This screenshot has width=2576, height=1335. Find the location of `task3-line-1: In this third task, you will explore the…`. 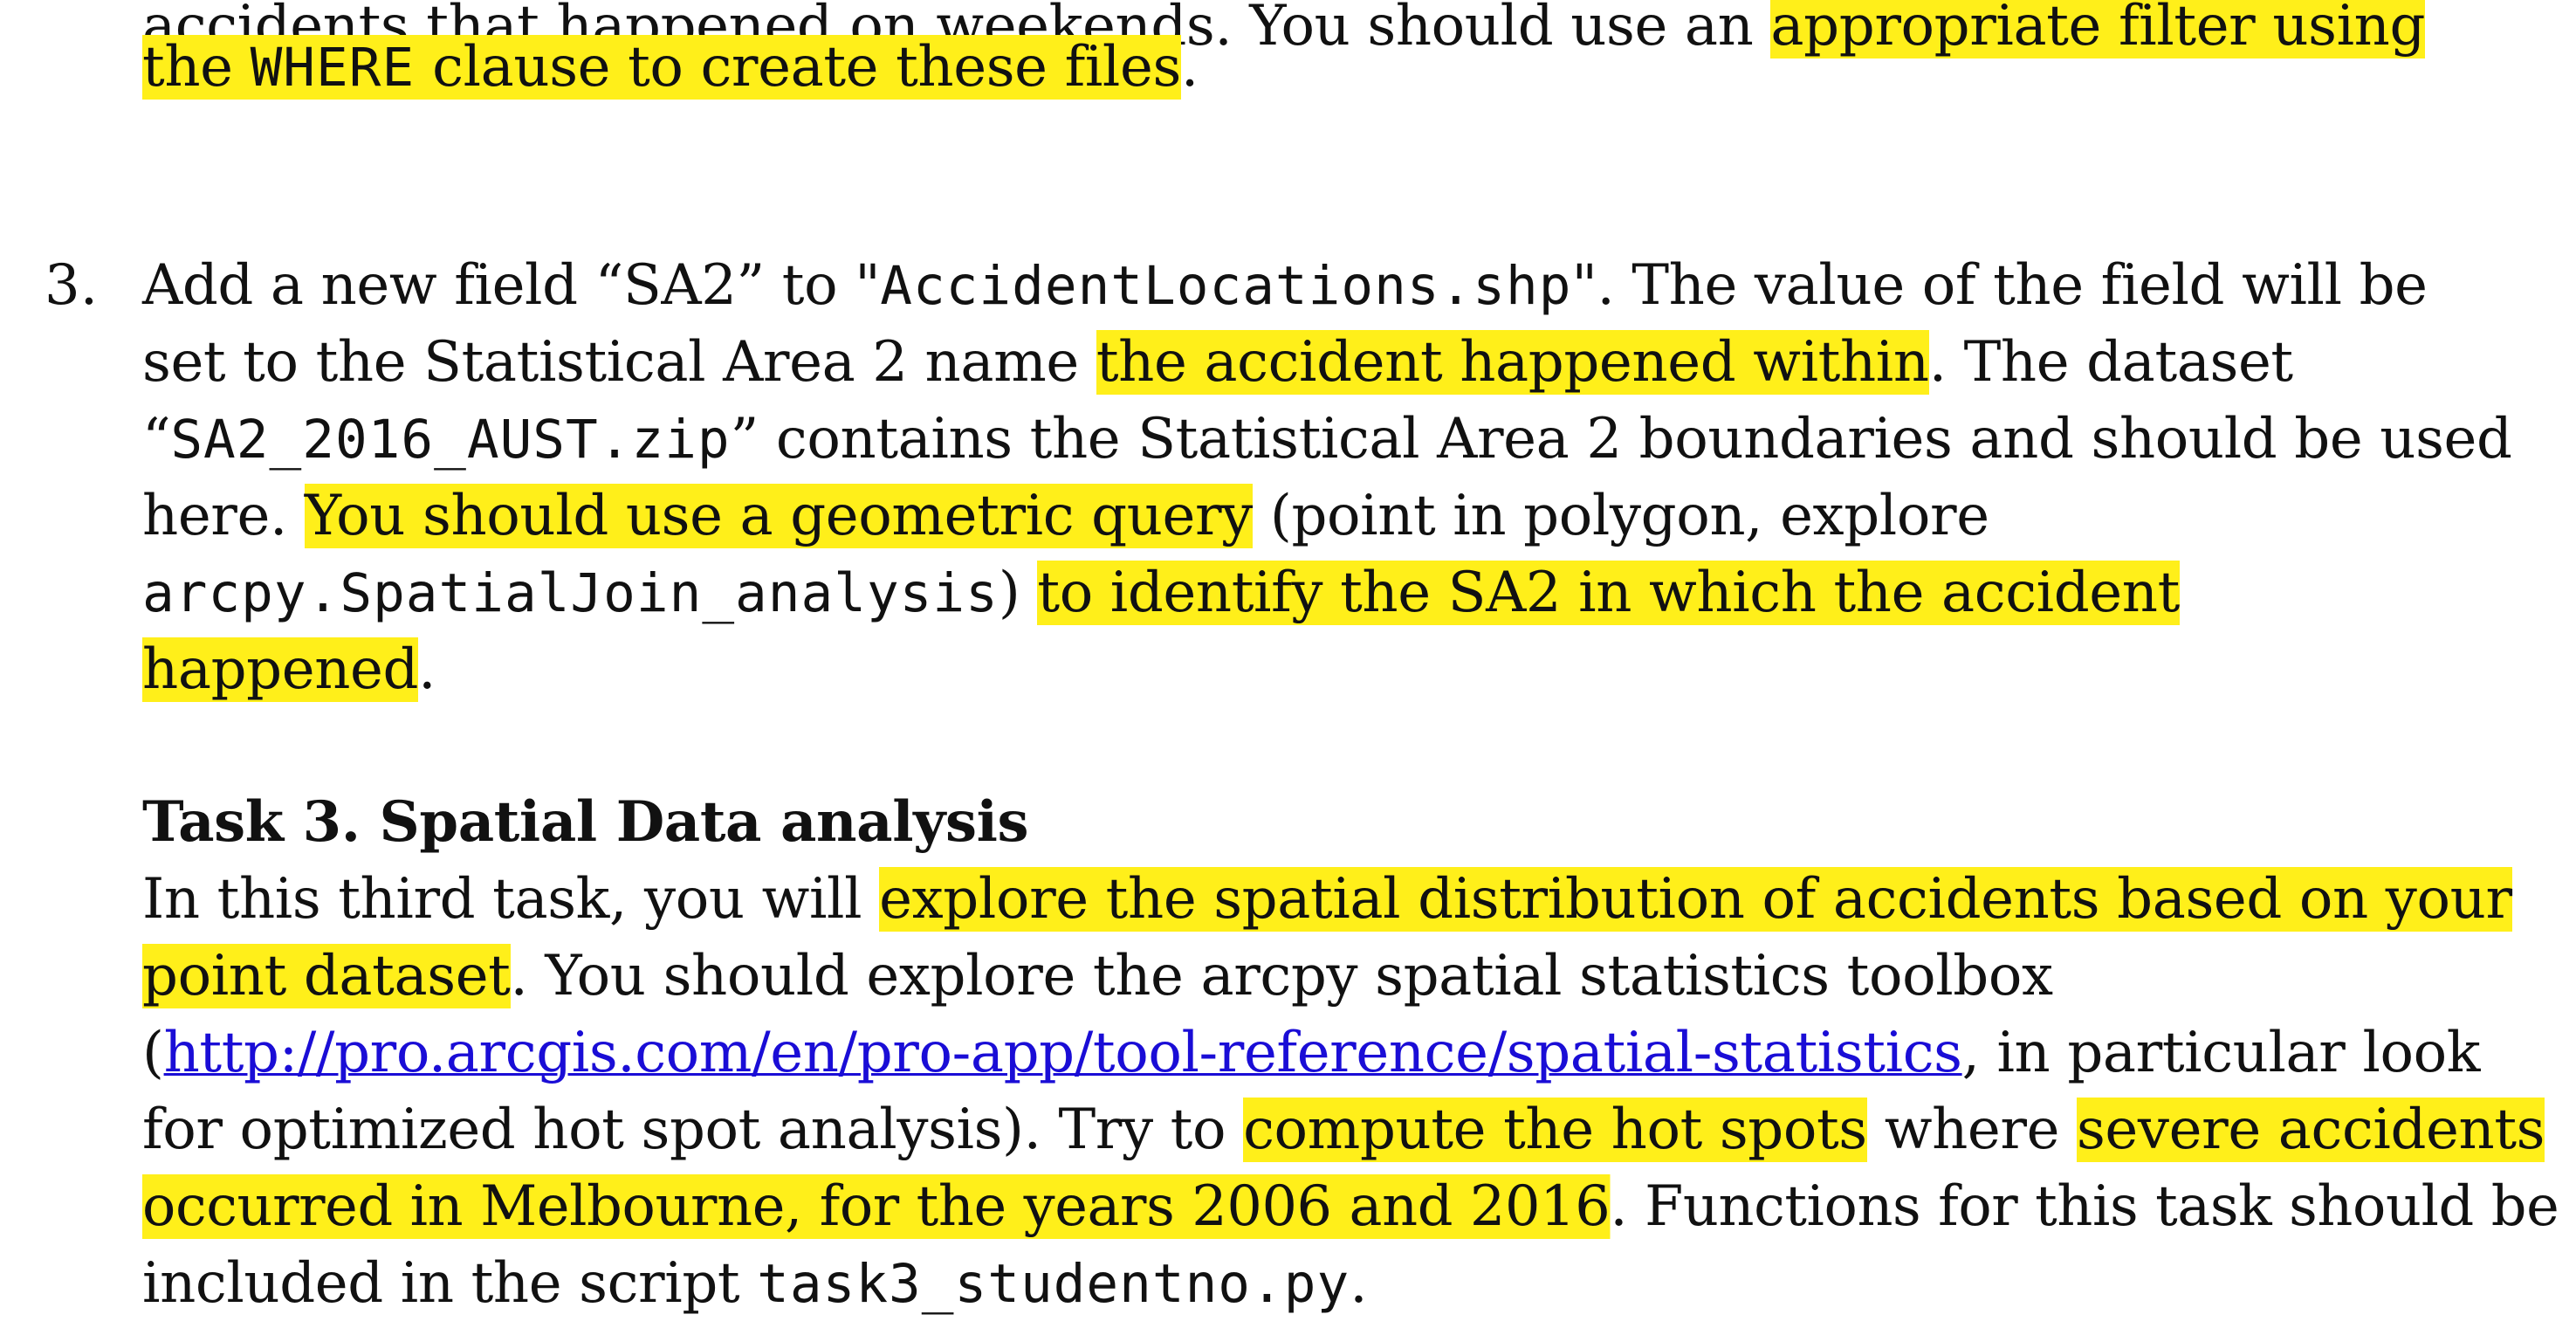

task3-line-1: In this third task, you will explore the… is located at coordinates (1327, 899).